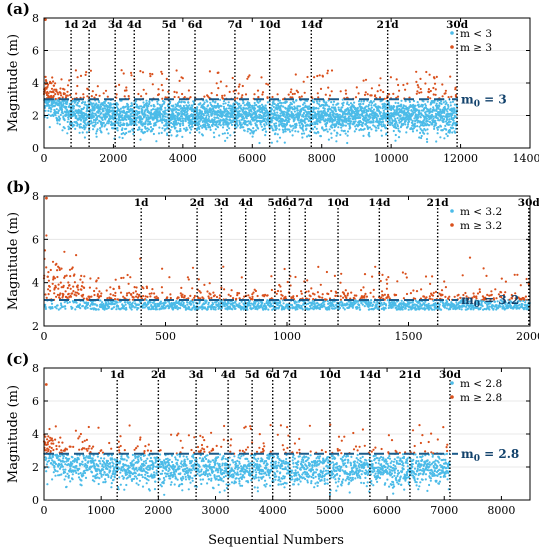 The height and width of the screenshot is (550, 539). I want to click on day-marker-label: 3d, so click(115, 25).